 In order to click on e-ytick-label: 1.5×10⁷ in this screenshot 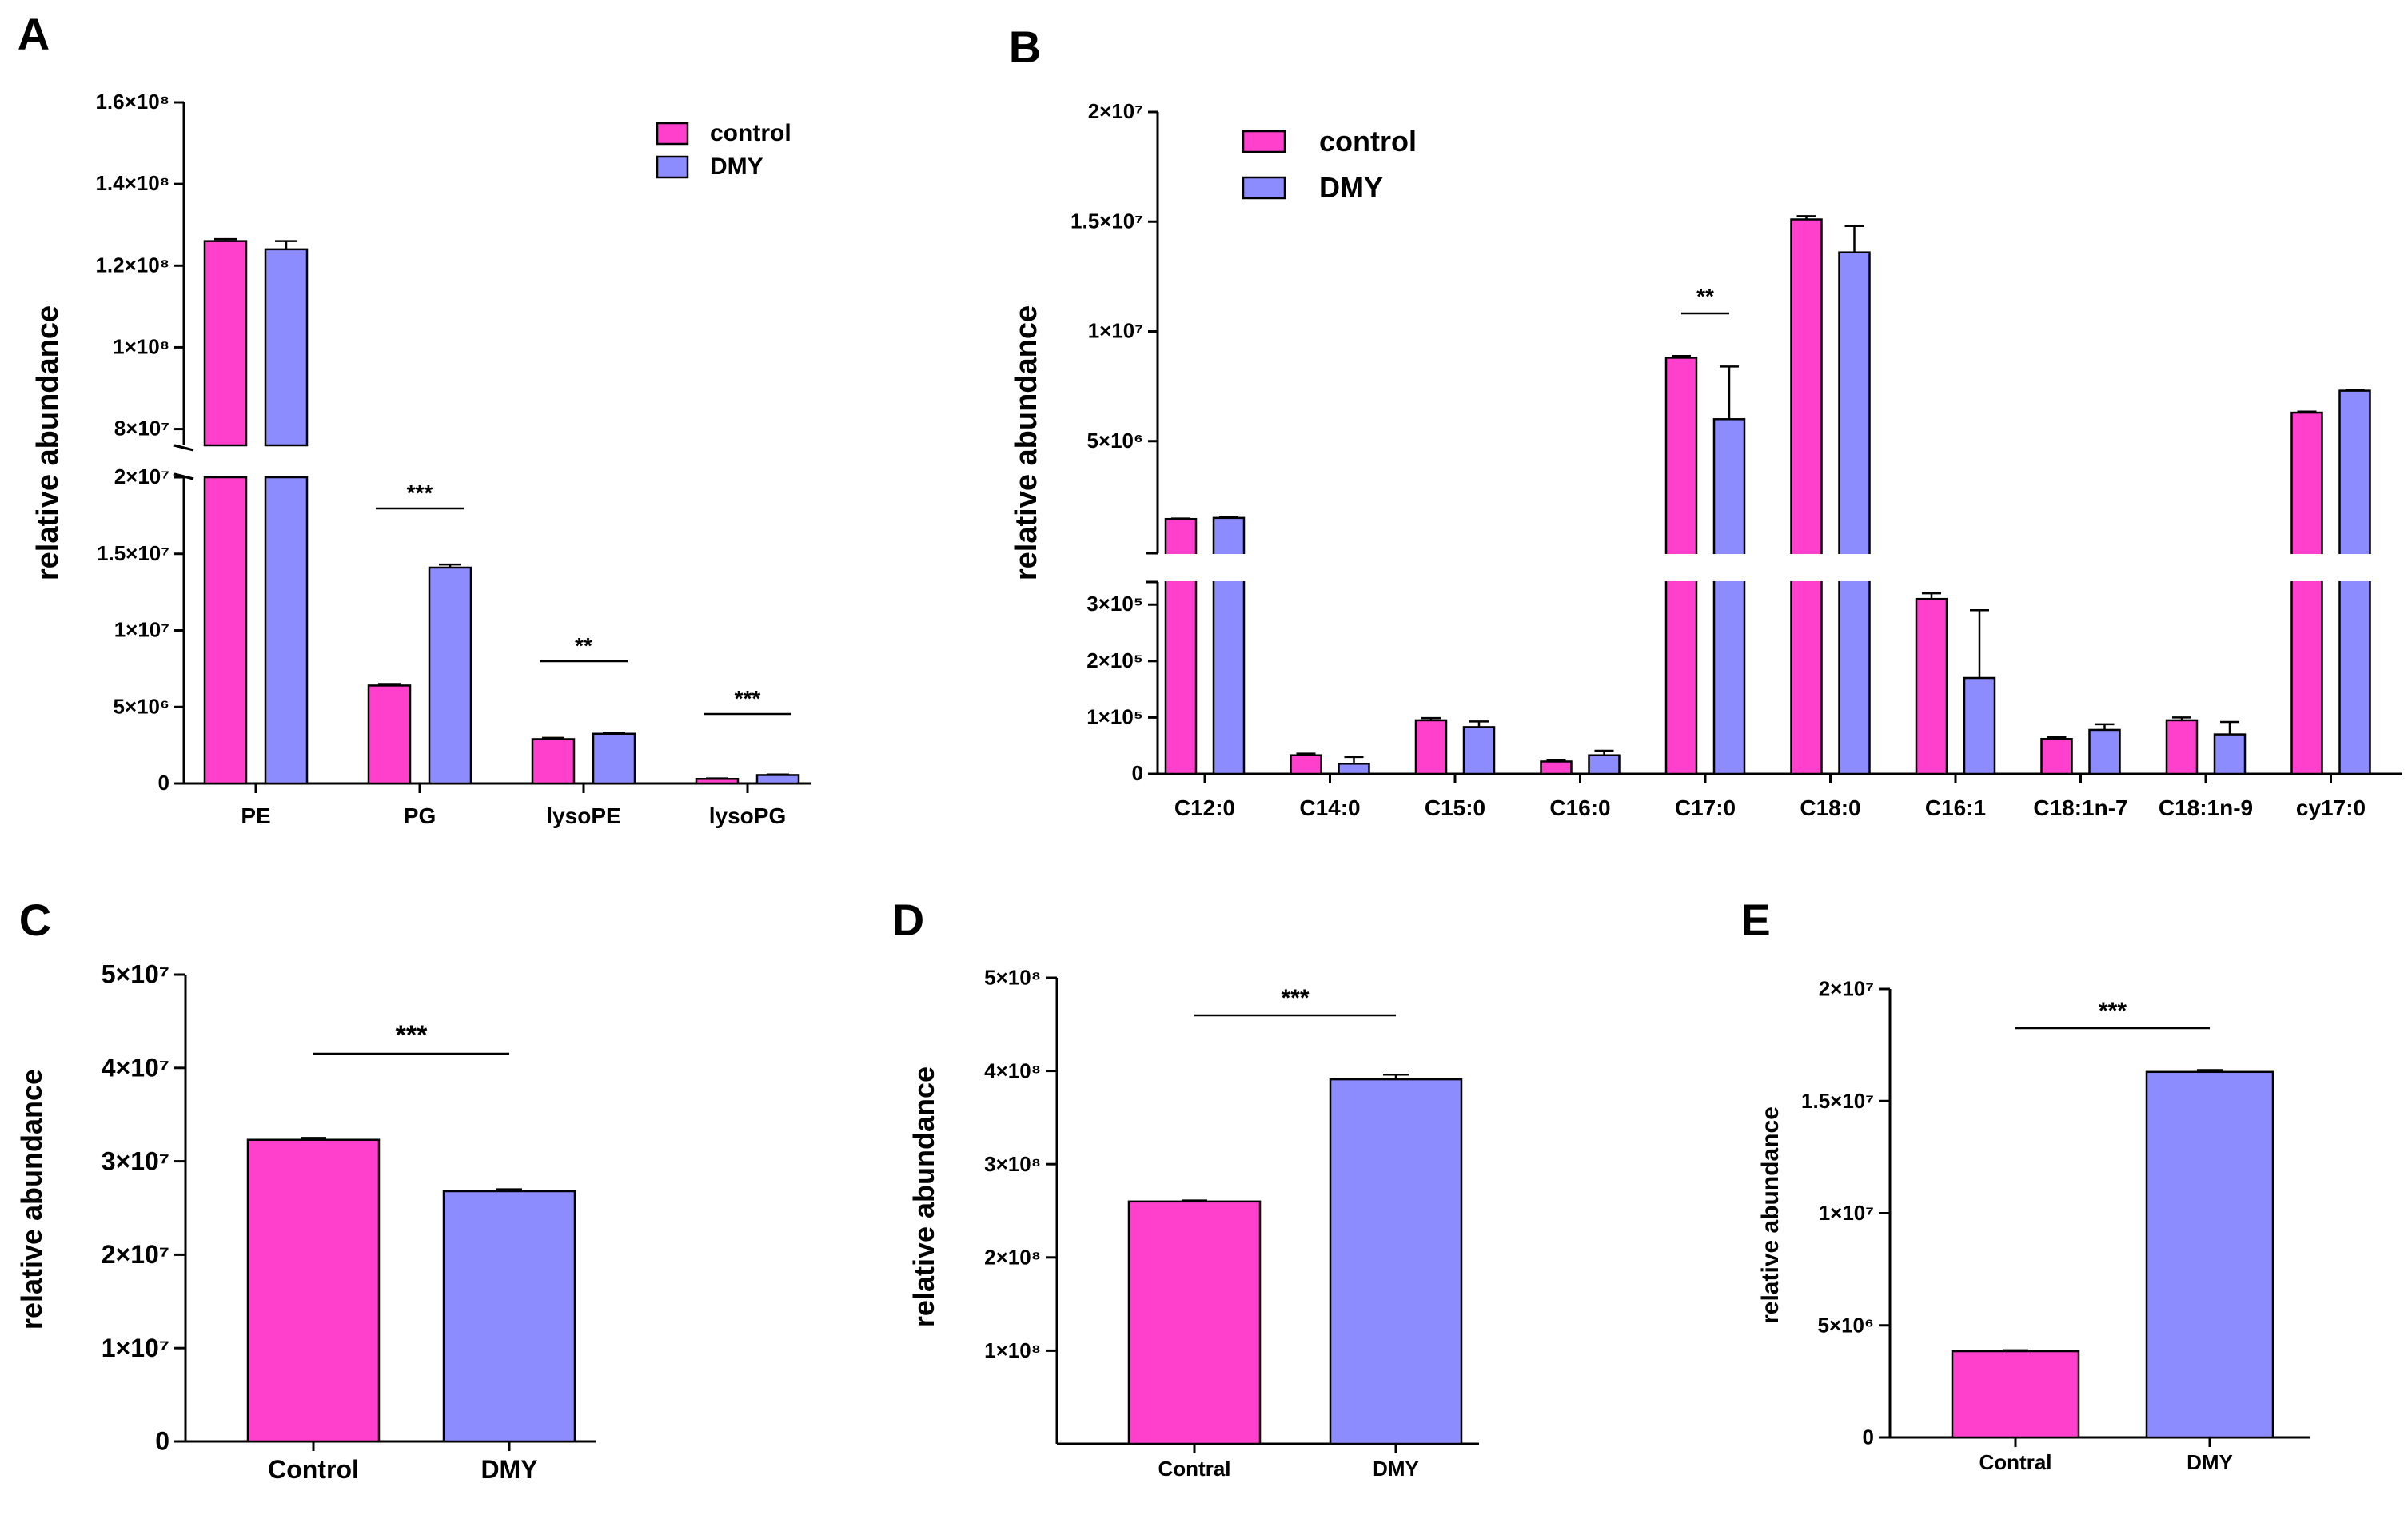, I will do `click(1837, 1101)`.